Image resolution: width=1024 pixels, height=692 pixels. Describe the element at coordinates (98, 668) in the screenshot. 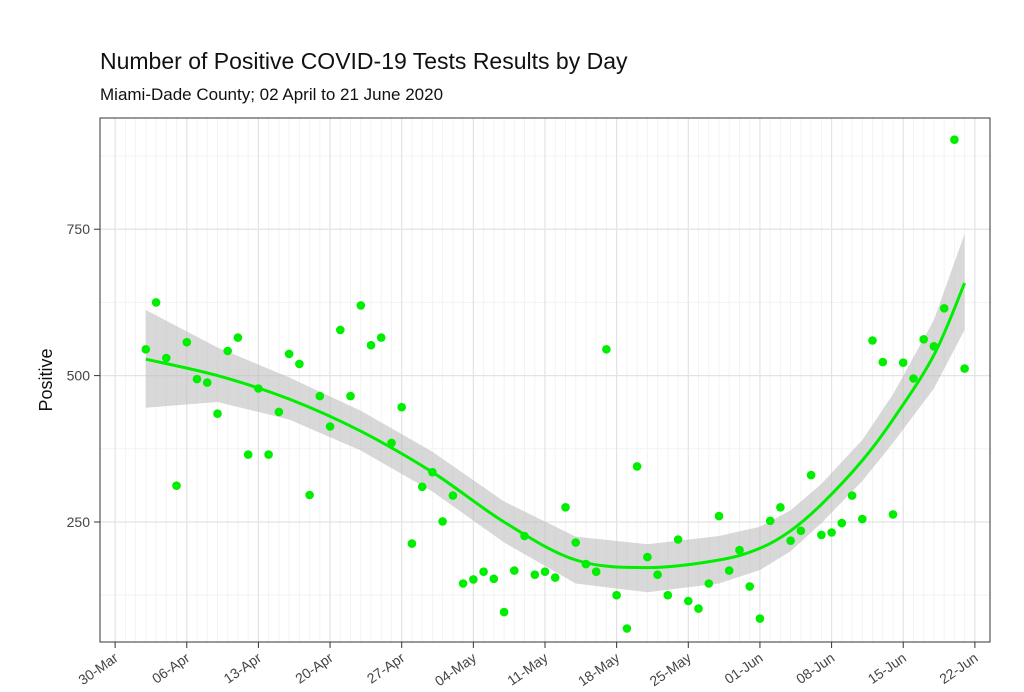

I see `x-tick-label: 30-Mar` at that location.